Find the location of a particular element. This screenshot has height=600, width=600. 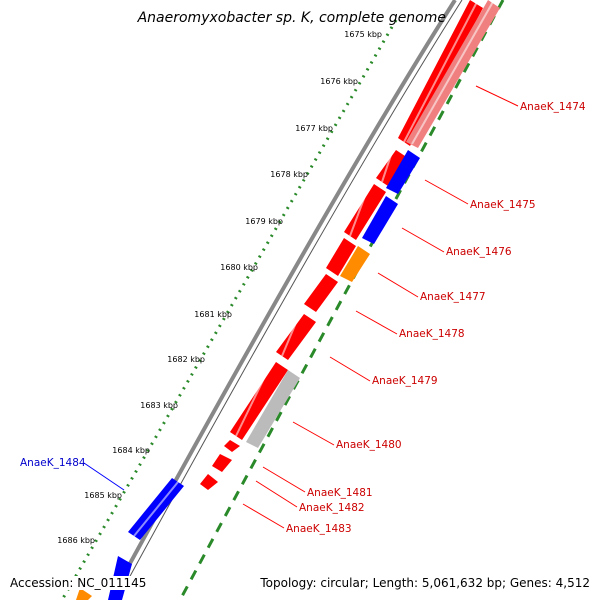

gene-orange-bottom is located at coordinates (84, 594).